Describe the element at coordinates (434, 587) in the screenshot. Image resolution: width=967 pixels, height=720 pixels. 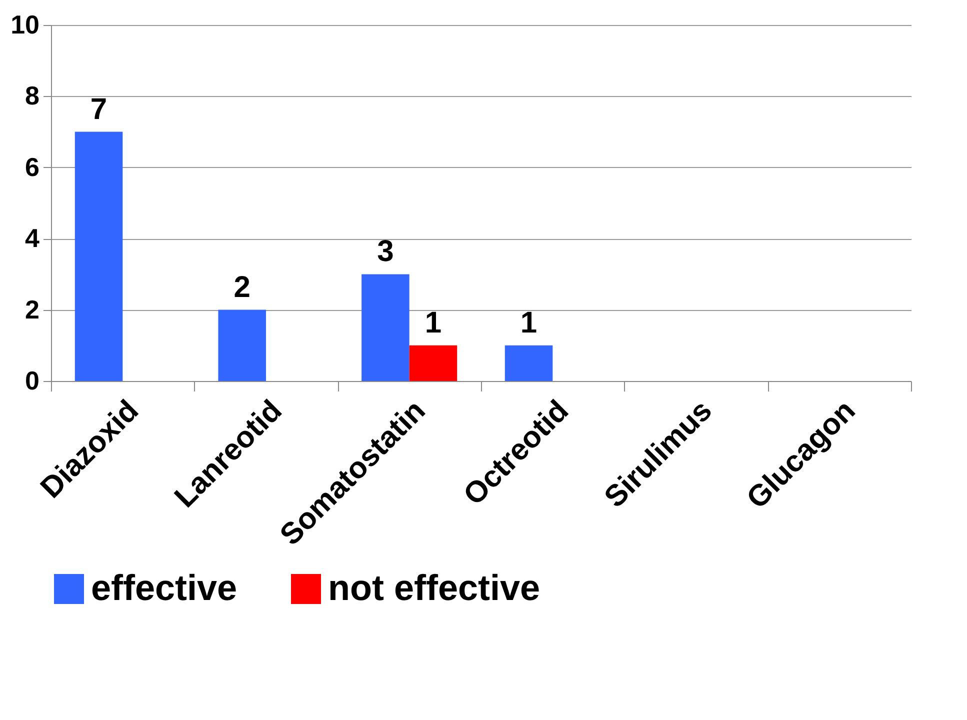
I see `legend-label: not effective` at that location.